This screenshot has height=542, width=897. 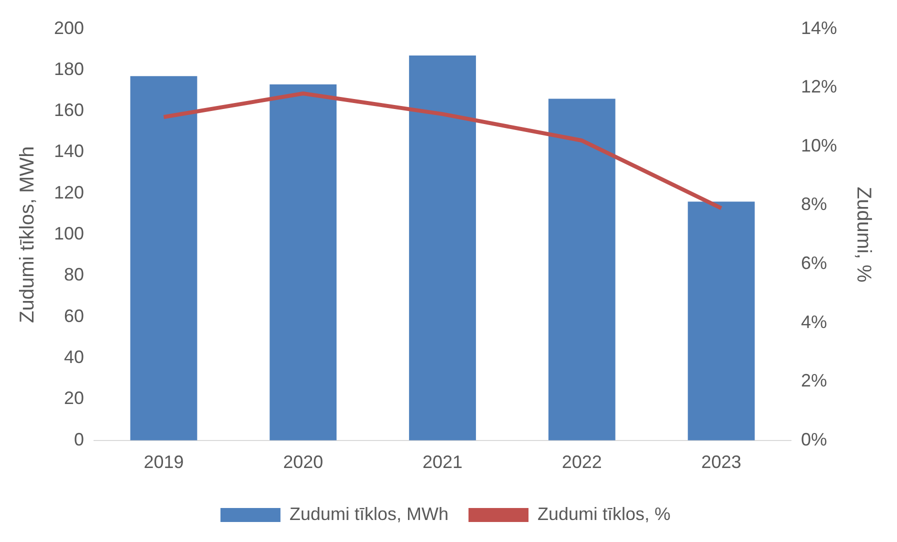 I want to click on y2-tick-label: 14%, so click(x=819, y=28).